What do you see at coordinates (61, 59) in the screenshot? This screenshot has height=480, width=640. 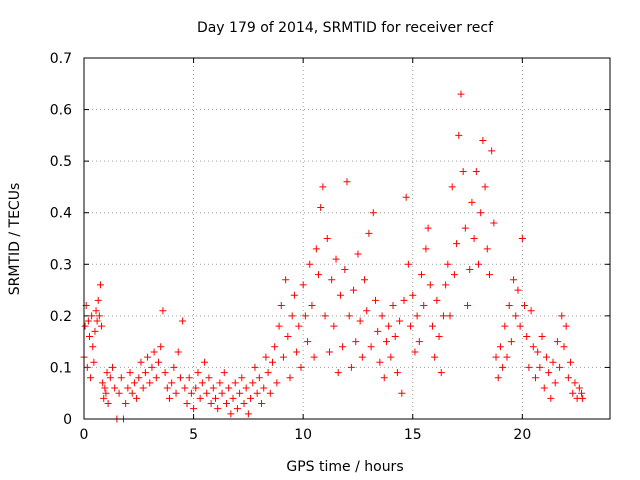 I see `y-tick-label: 0.7` at bounding box center [61, 59].